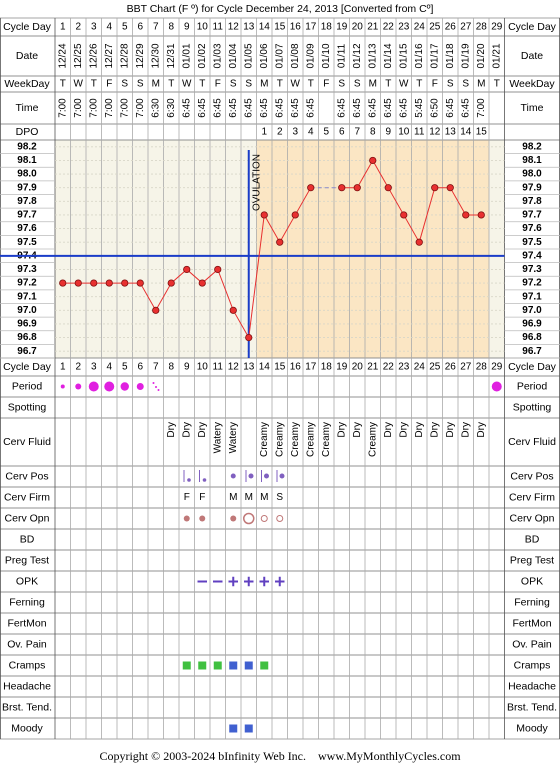  Describe the element at coordinates (27, 728) in the screenshot. I see `row-label: Moody` at that location.